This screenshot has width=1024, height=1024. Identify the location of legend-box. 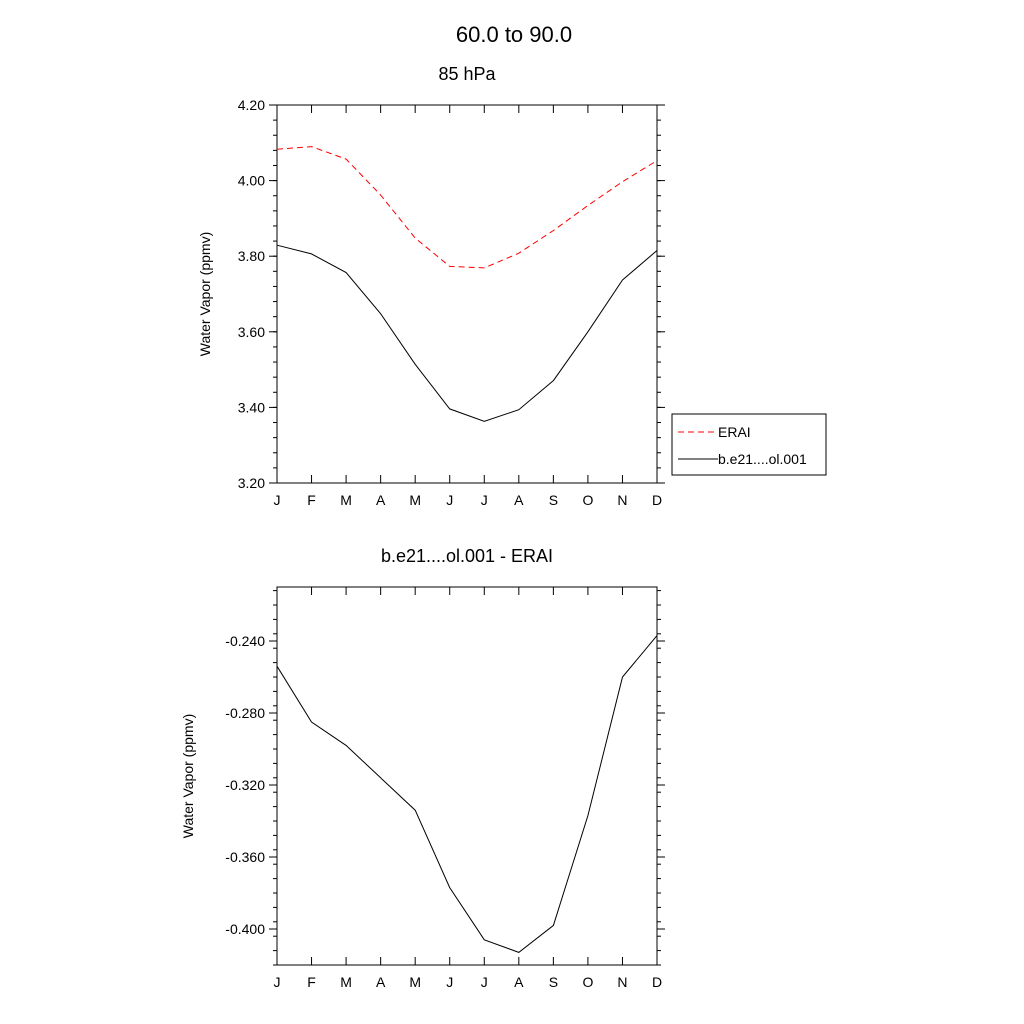
(749, 444).